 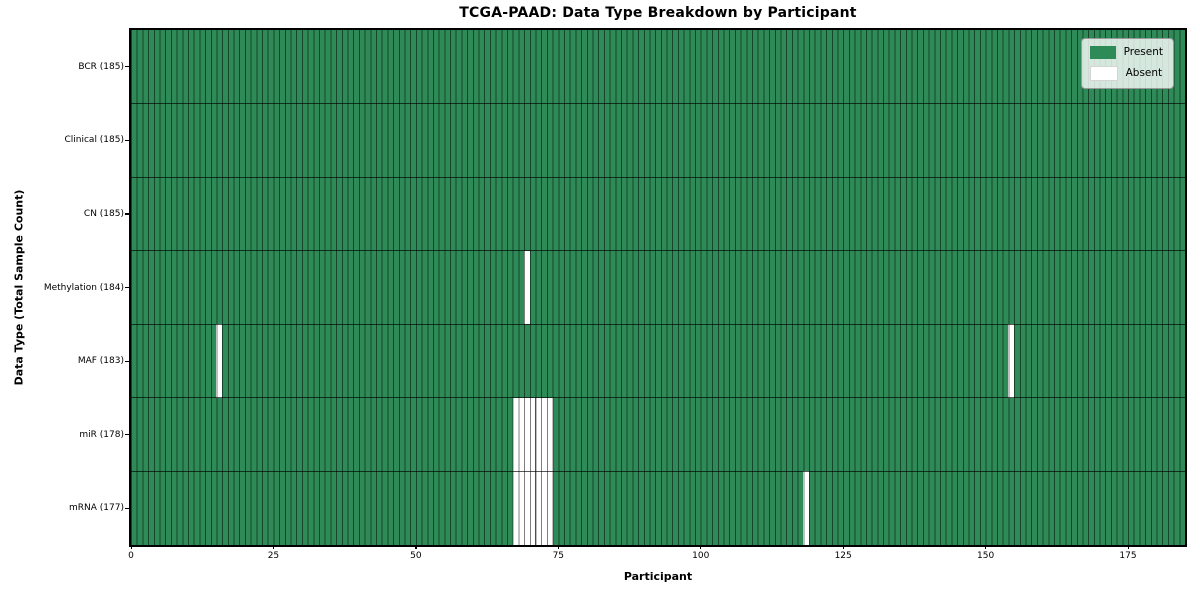 I want to click on legend-swatch-present, so click(x=1102, y=52).